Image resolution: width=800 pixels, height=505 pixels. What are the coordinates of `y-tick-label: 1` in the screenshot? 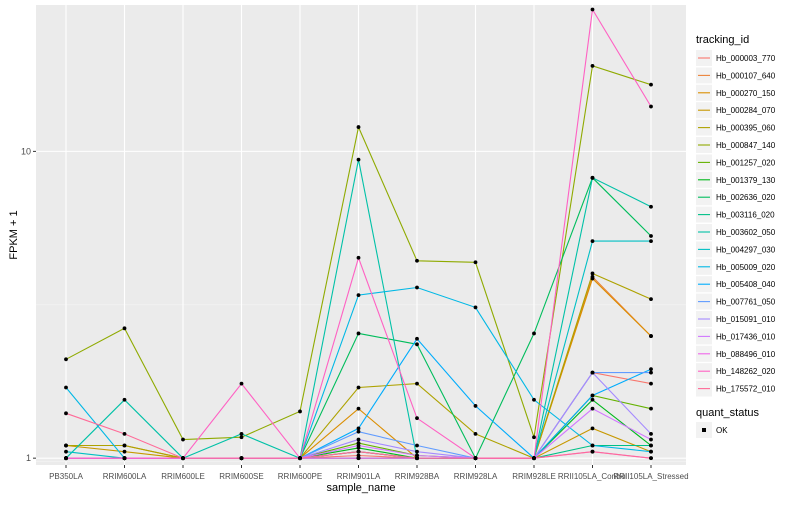 It's located at (28, 458).